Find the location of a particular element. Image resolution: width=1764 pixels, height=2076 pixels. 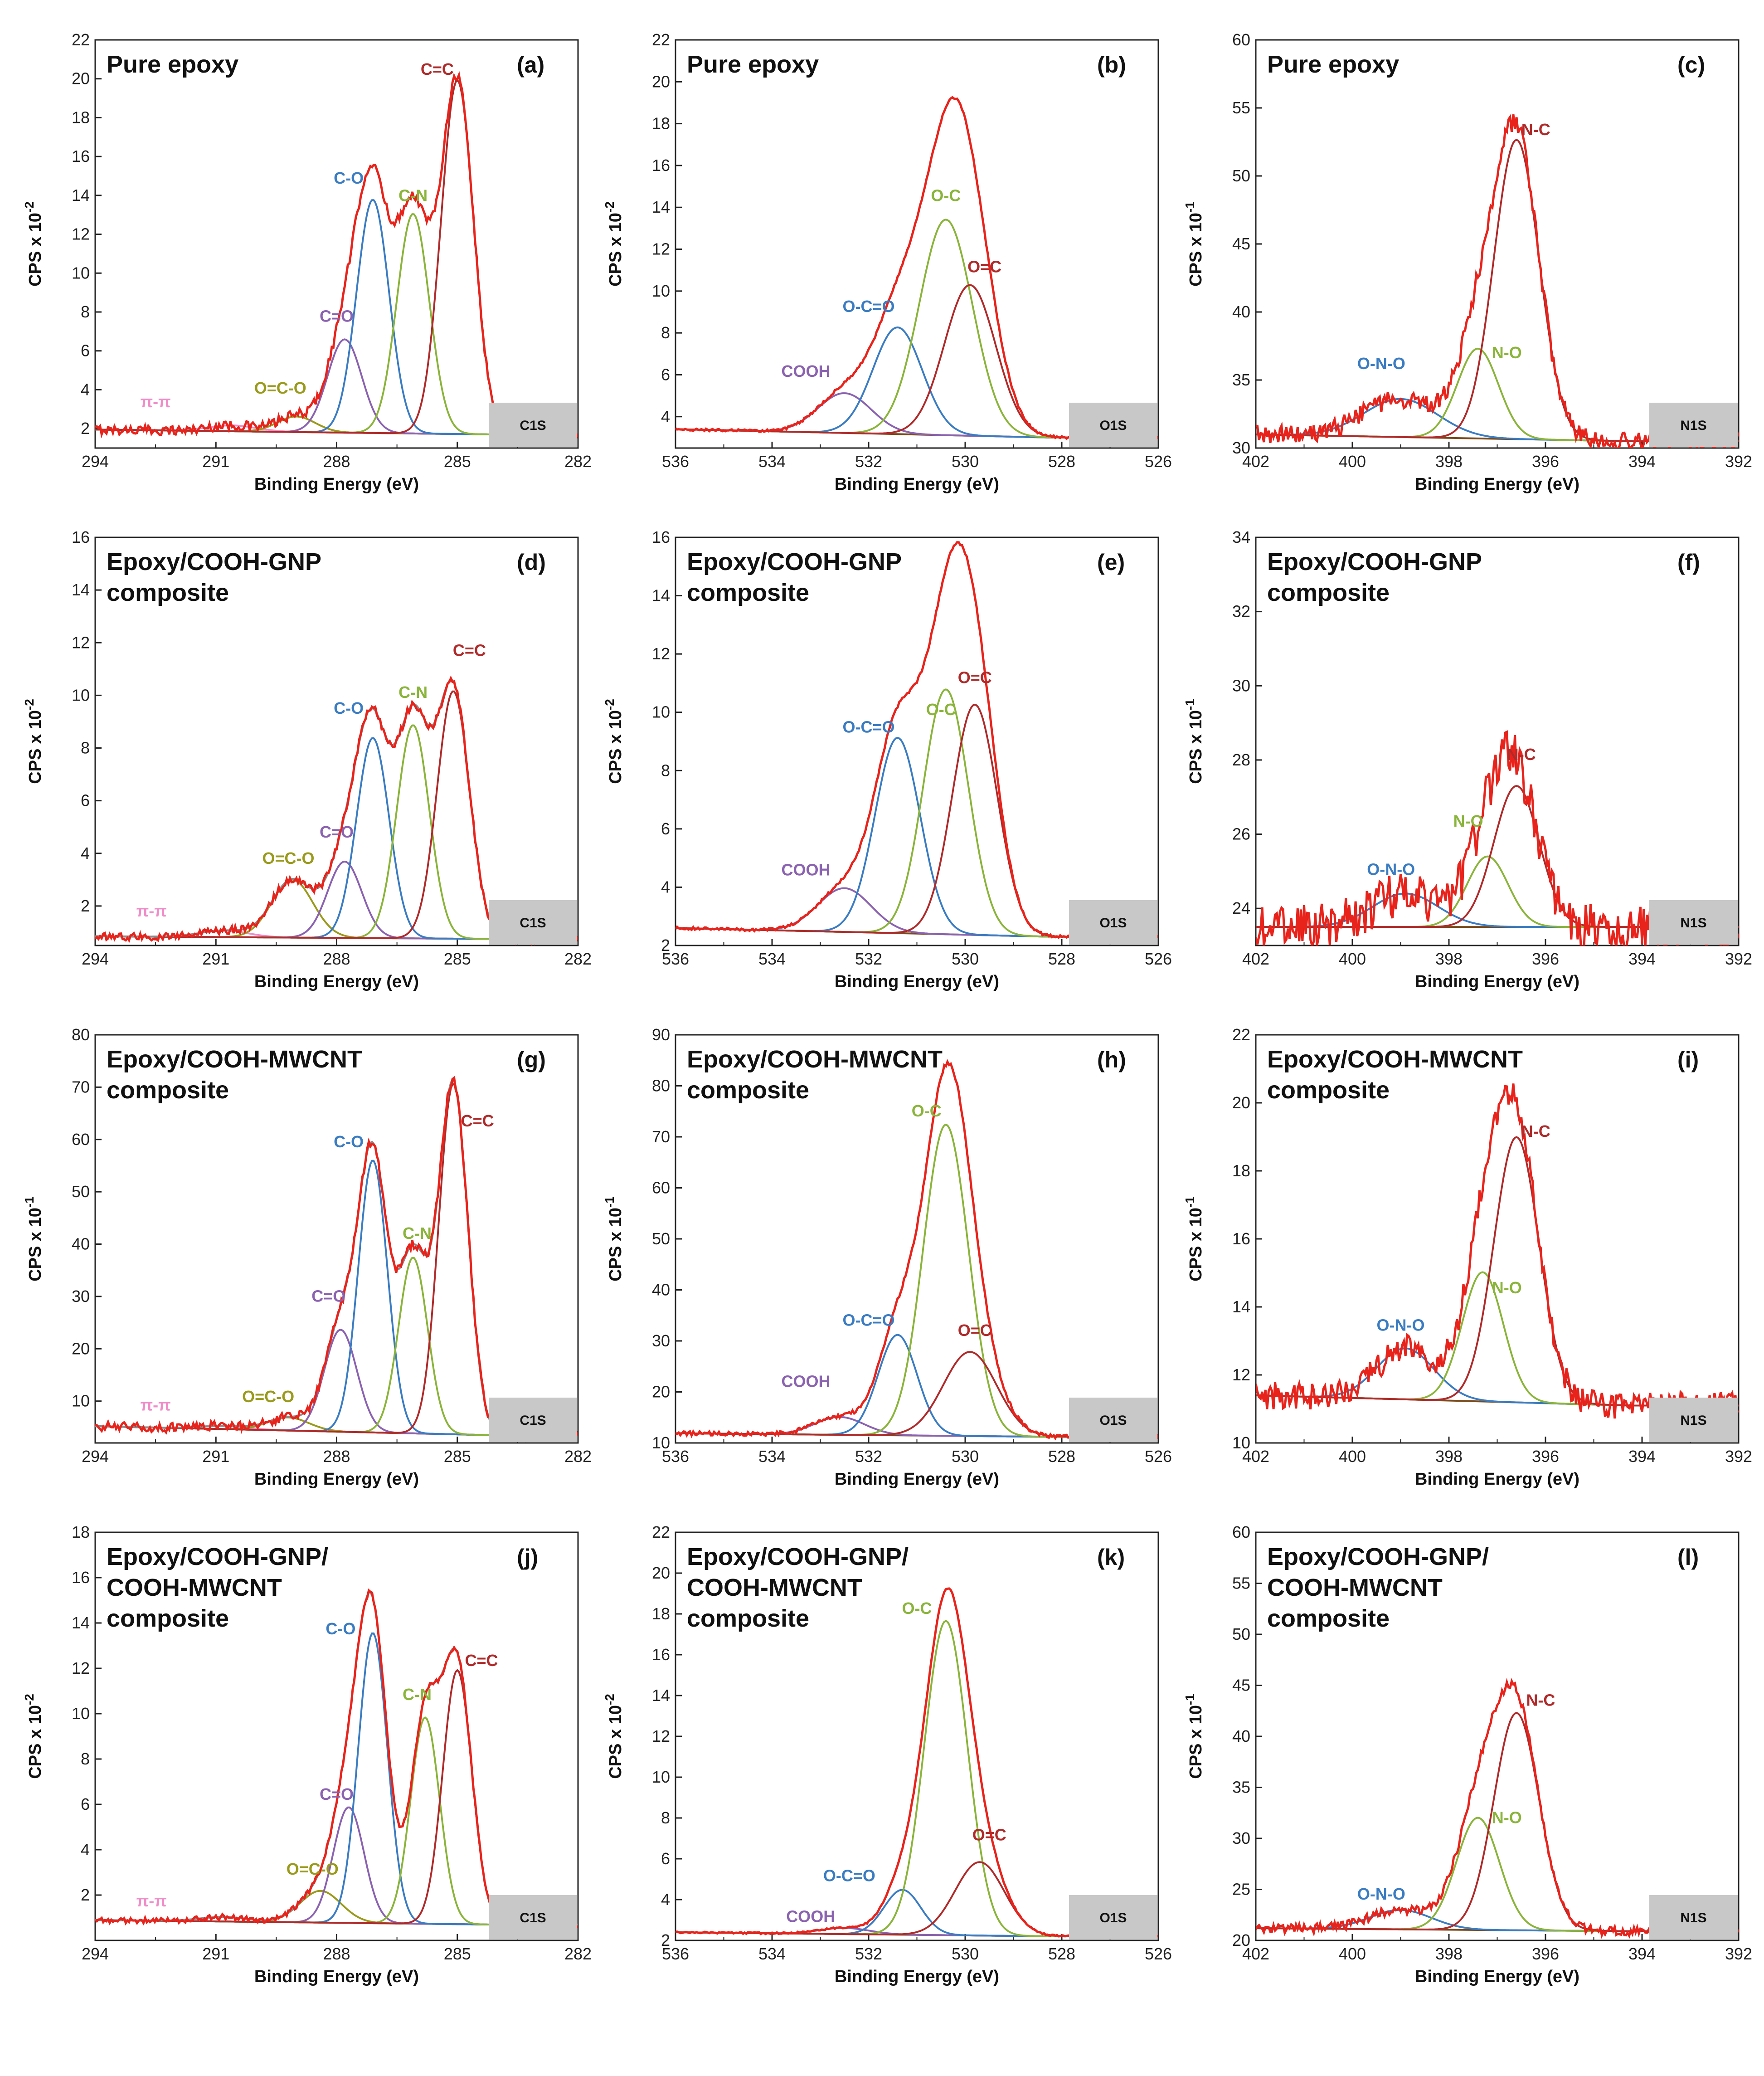

y-tick-label: 40 is located at coordinates (1241, 311).